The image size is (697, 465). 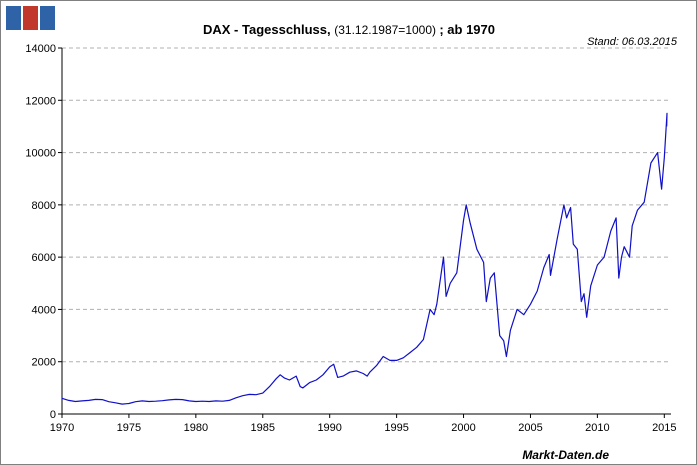 What do you see at coordinates (263, 428) in the screenshot?
I see `x-tick-label: 1985` at bounding box center [263, 428].